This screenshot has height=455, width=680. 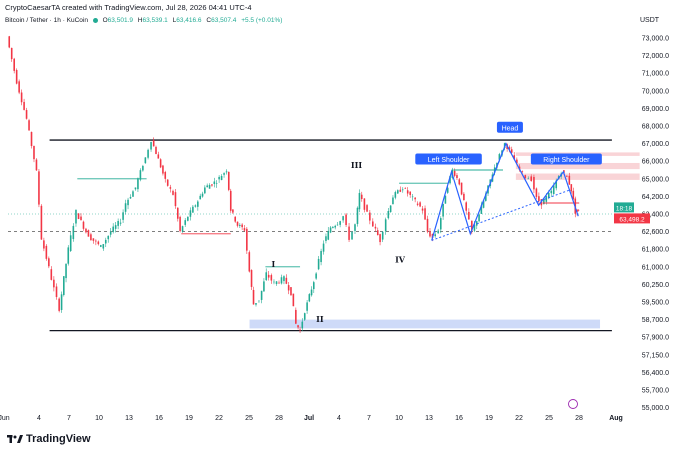 I want to click on wave-label: III, so click(x=356, y=165).